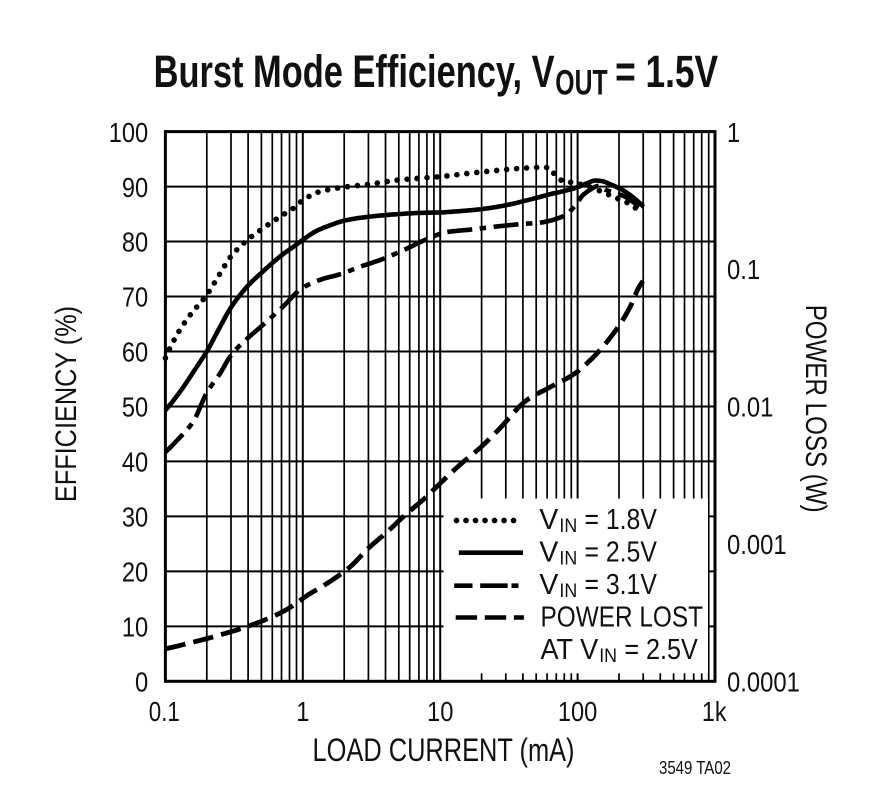 The height and width of the screenshot is (810, 882). What do you see at coordinates (66, 404) in the screenshot?
I see `svg-text: EFFICIENCY (%)` at bounding box center [66, 404].